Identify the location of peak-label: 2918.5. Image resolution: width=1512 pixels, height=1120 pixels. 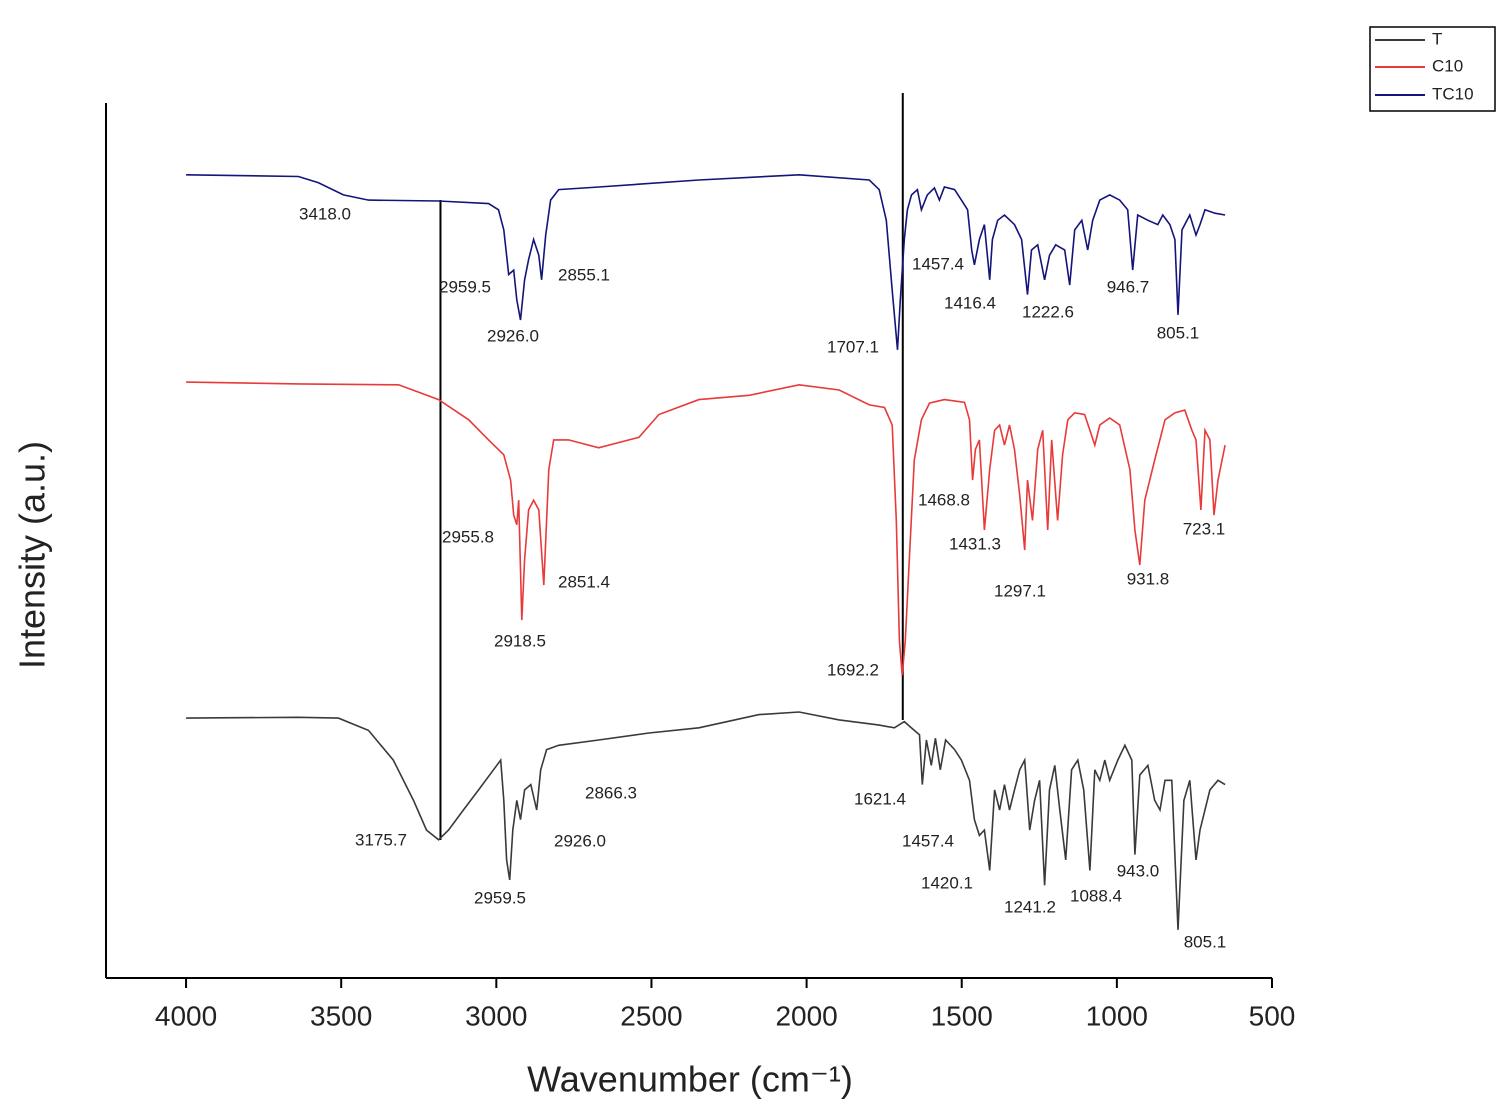
(520, 640).